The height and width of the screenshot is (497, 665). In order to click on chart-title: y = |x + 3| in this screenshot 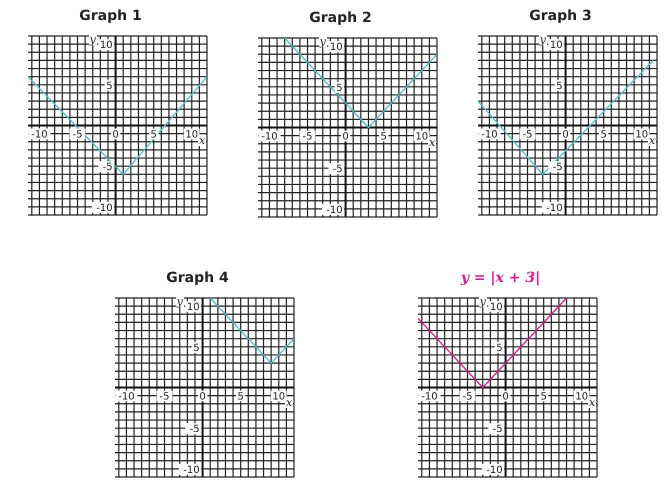, I will do `click(501, 279)`.